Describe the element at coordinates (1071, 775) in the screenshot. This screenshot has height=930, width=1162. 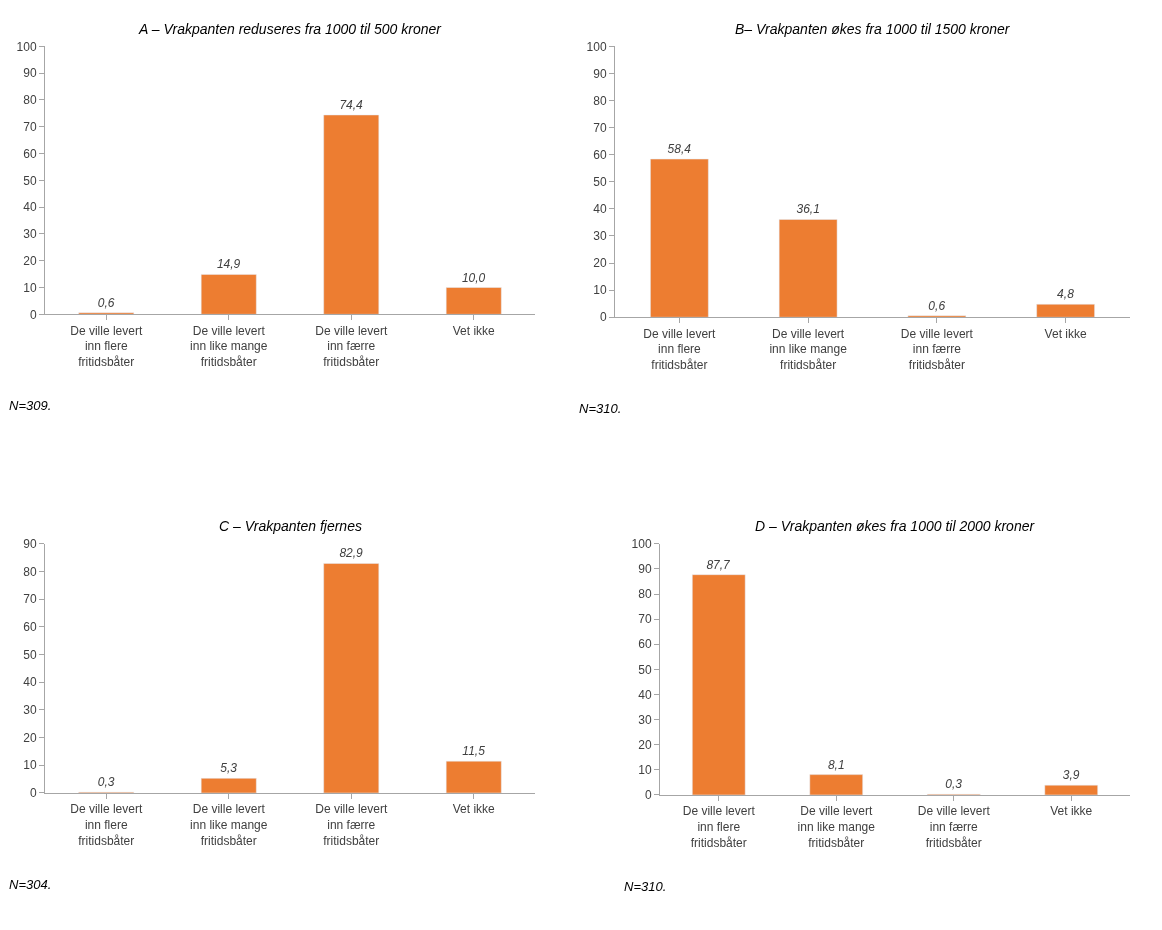
I see `data-label: 3,9` at that location.